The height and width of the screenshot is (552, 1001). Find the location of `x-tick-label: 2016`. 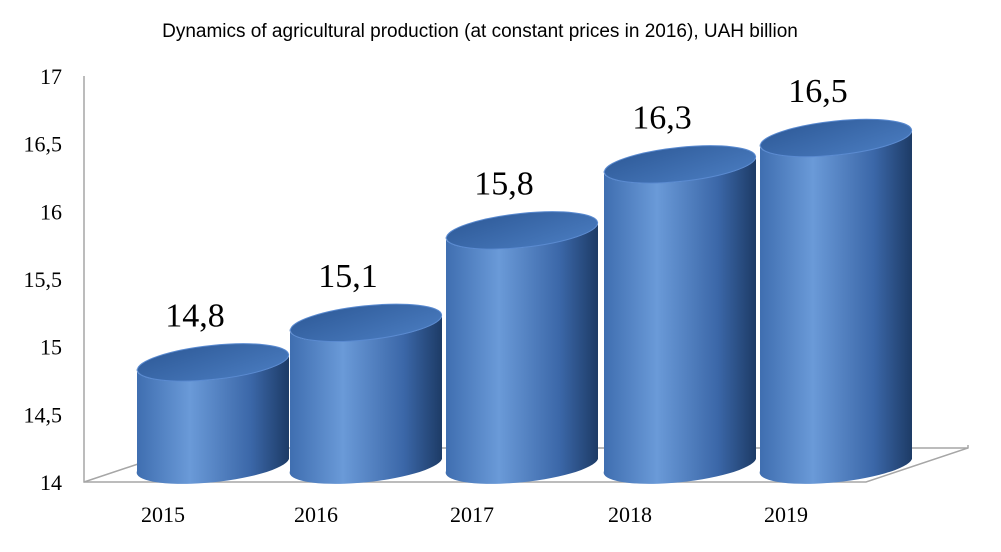

x-tick-label: 2016 is located at coordinates (316, 514).